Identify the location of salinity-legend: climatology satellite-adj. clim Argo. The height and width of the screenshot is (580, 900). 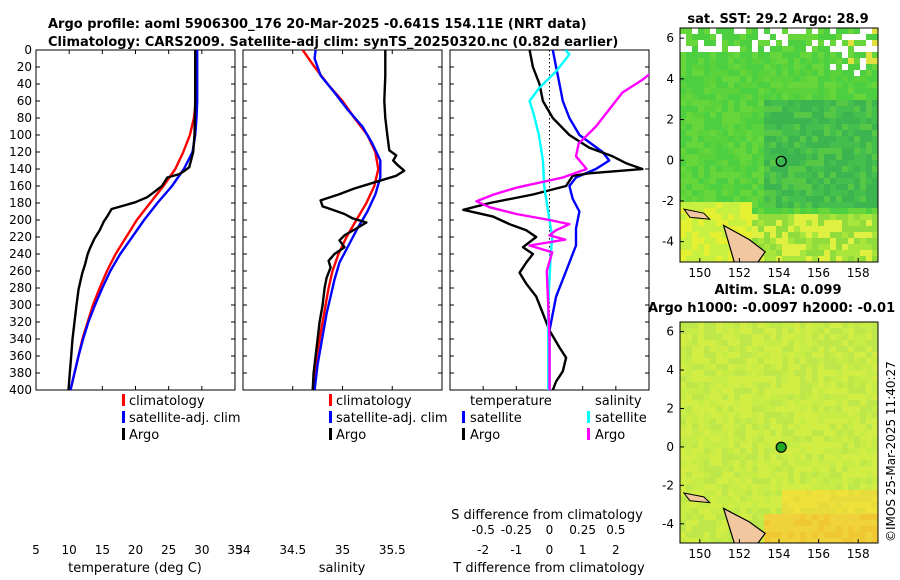
(388, 418).